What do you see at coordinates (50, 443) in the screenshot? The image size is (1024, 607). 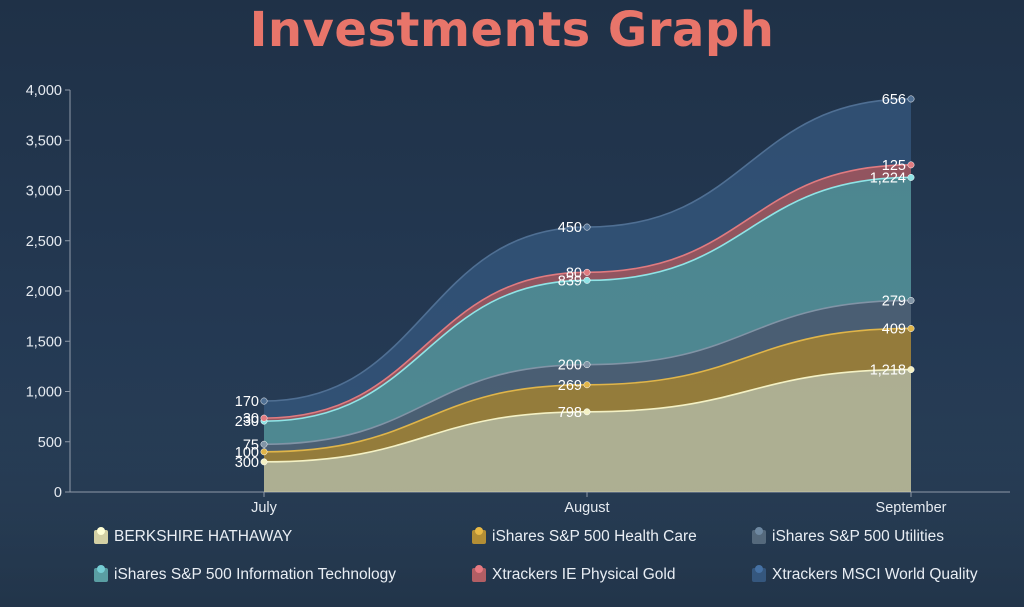 I see `y-tick-label: 500` at bounding box center [50, 443].